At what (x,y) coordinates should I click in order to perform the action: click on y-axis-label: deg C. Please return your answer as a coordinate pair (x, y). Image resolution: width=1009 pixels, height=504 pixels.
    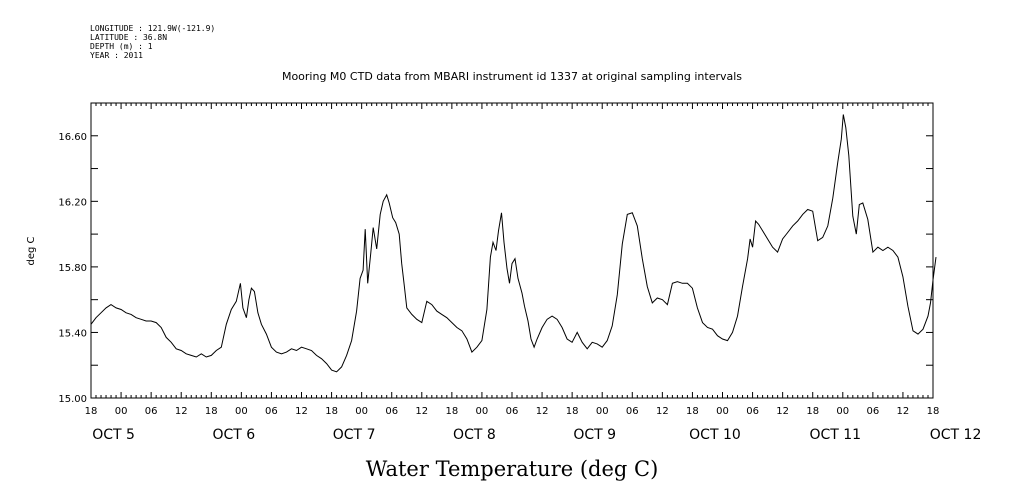
    Looking at the image, I should click on (31, 250).